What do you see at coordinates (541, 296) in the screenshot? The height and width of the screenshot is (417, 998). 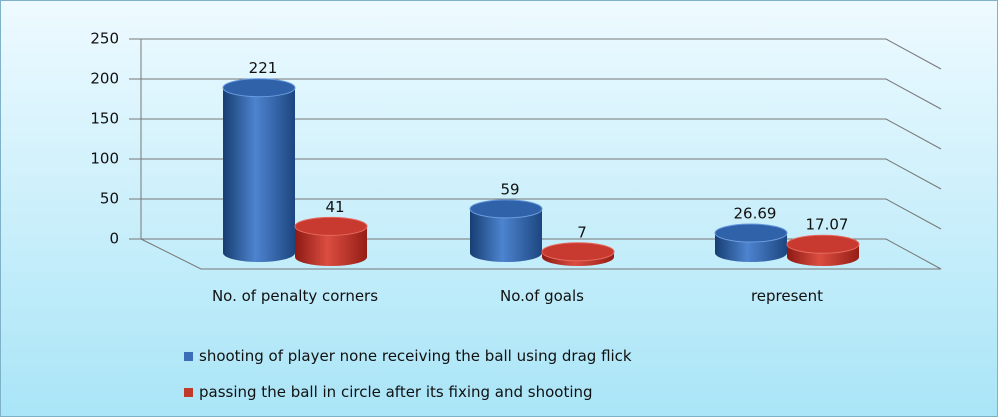 I see `x-tick-label: No.of goals` at bounding box center [541, 296].